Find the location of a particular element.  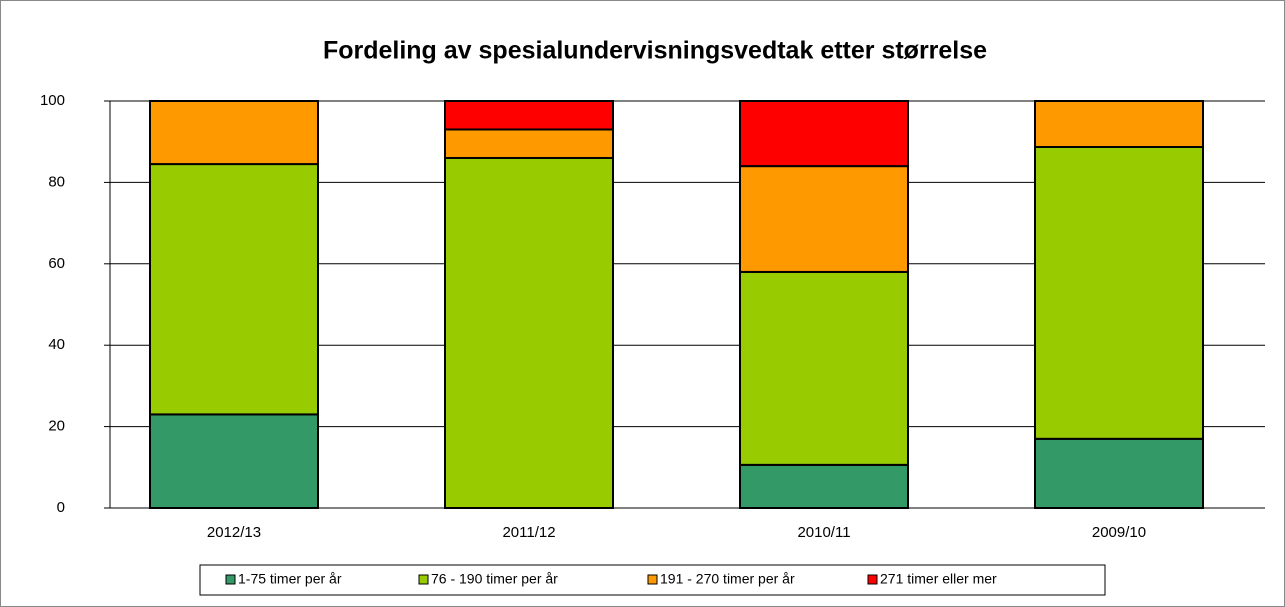

x-tick-label: 2011/12 is located at coordinates (528, 532).